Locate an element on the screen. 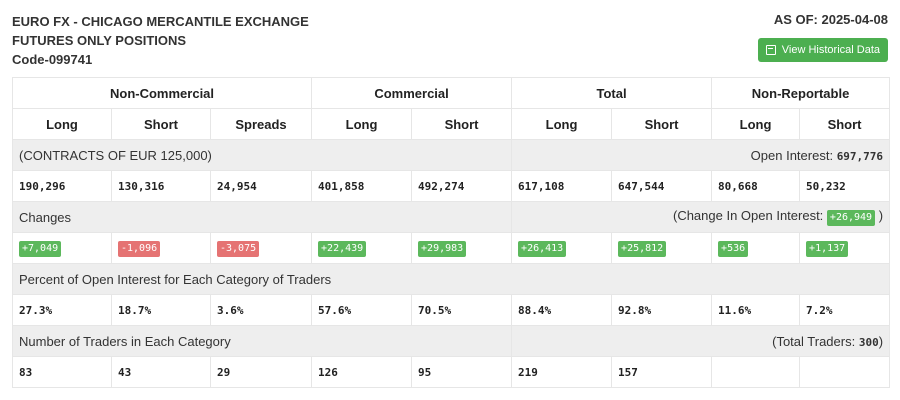 The image size is (900, 400). table-cell: +29,983 is located at coordinates (462, 248).